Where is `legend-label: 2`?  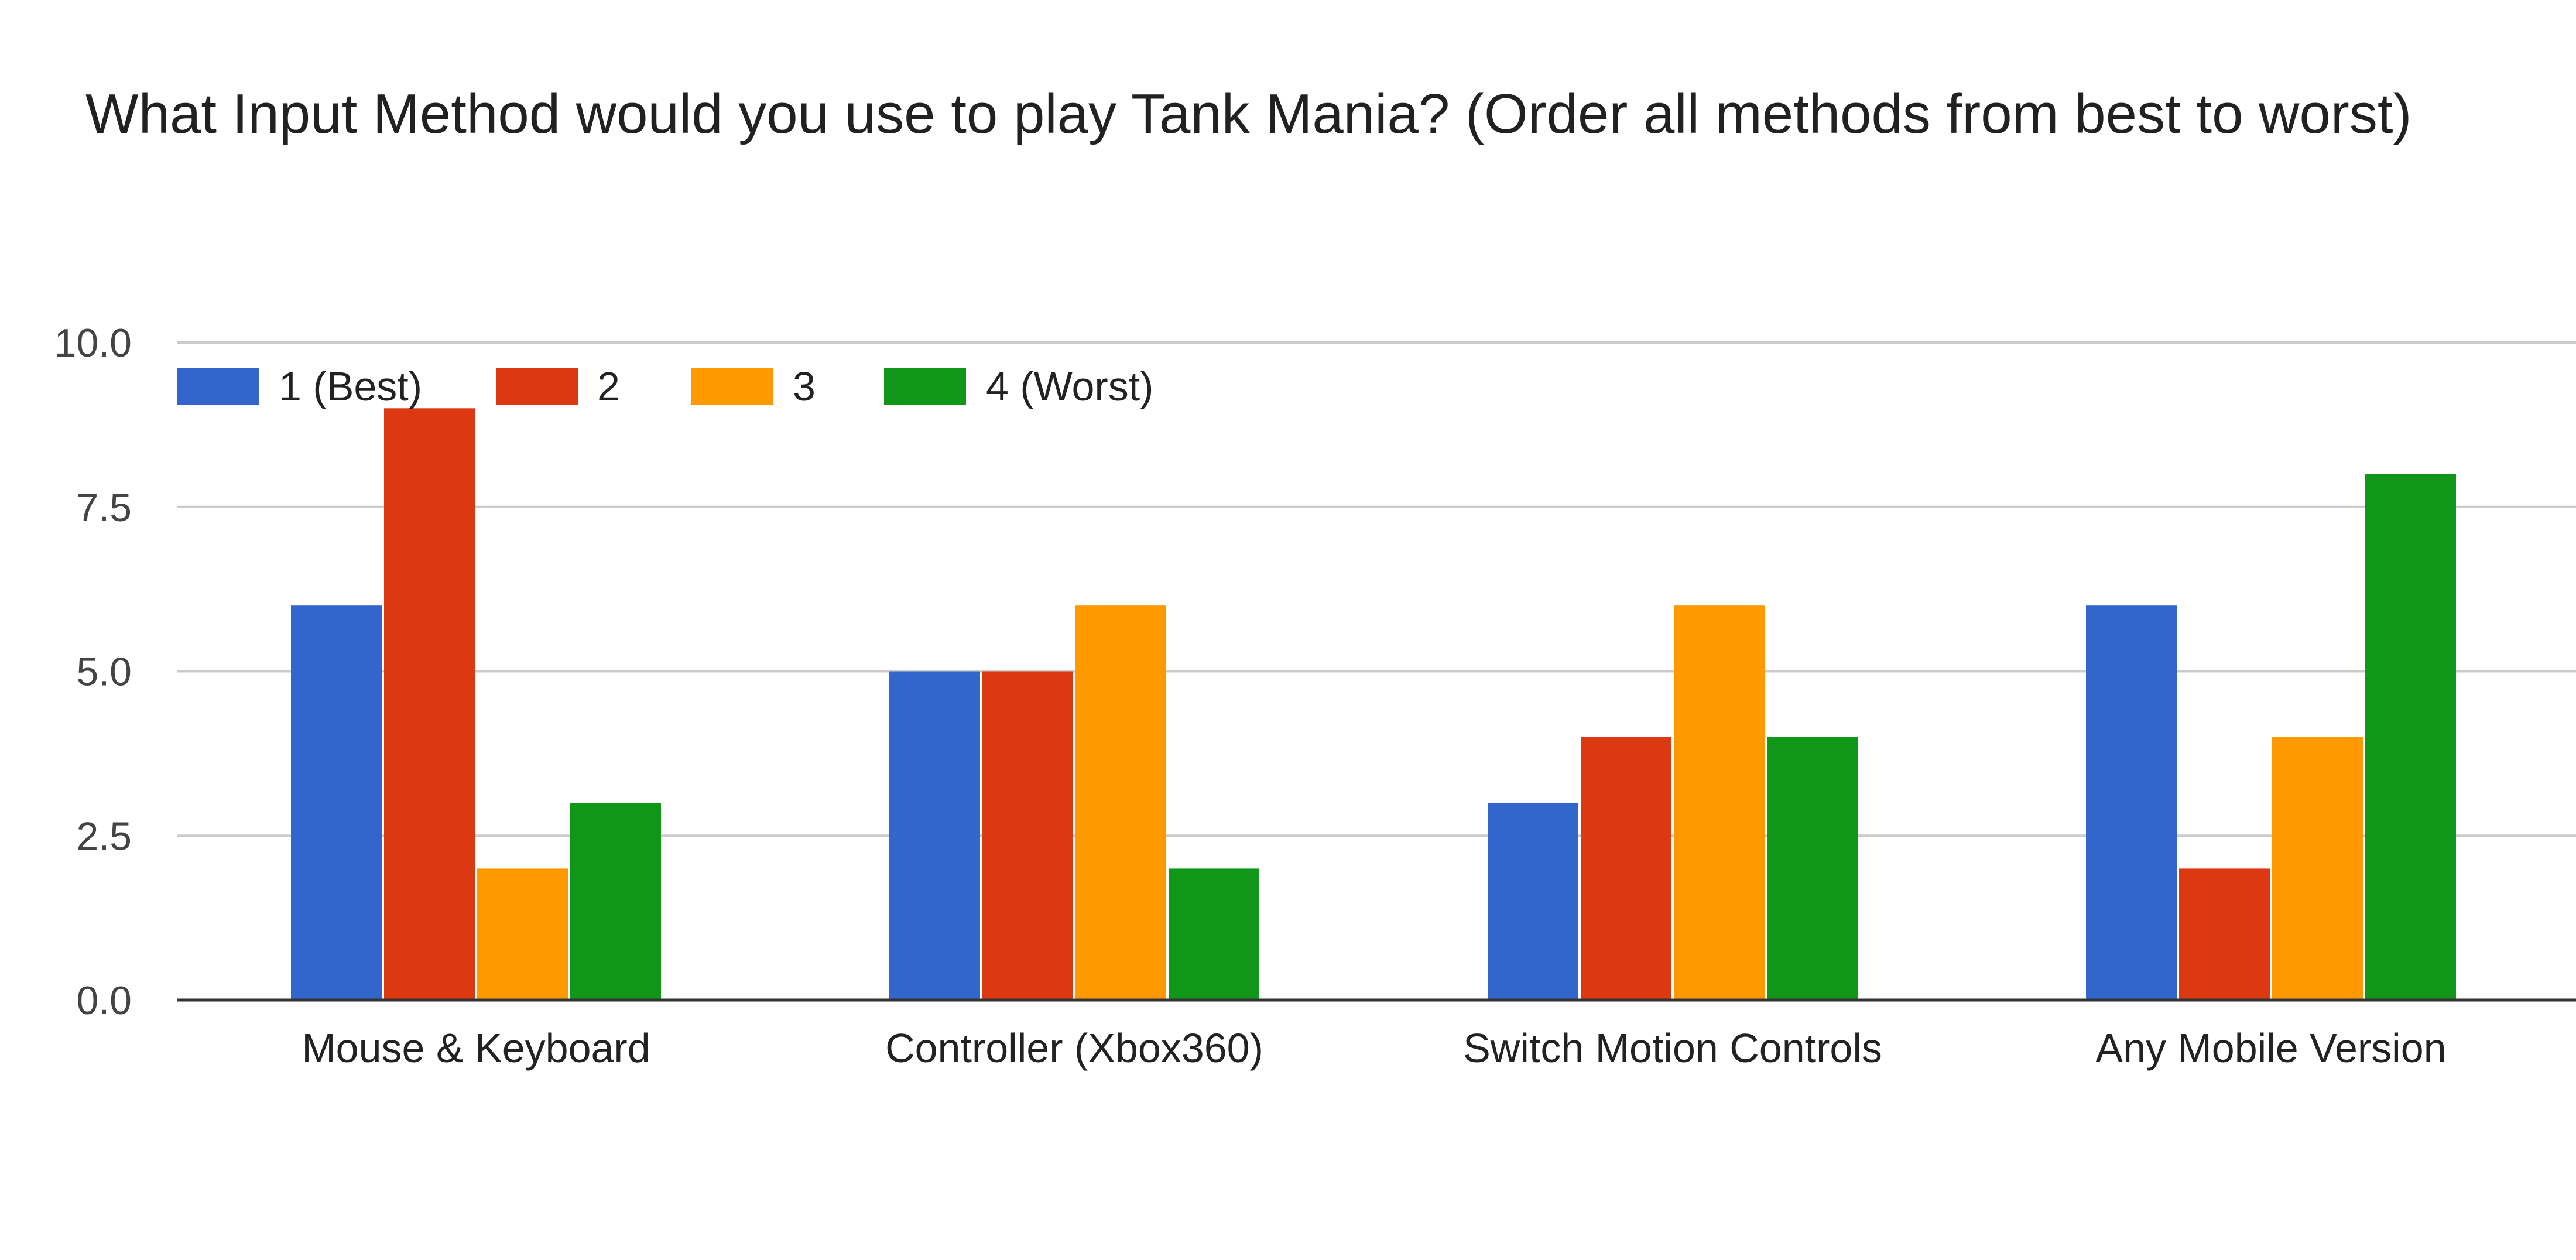 legend-label: 2 is located at coordinates (608, 387).